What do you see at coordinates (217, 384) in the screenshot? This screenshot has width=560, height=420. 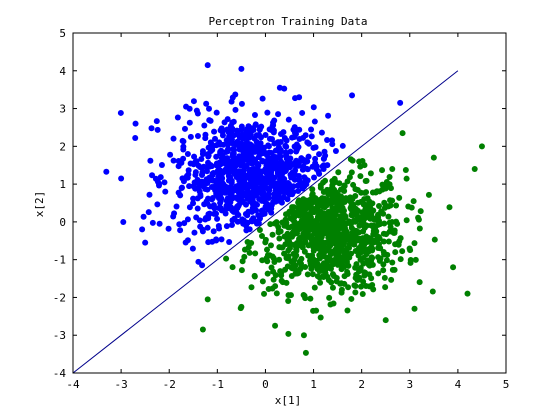 I see `x-tick-label: -1` at bounding box center [217, 384].